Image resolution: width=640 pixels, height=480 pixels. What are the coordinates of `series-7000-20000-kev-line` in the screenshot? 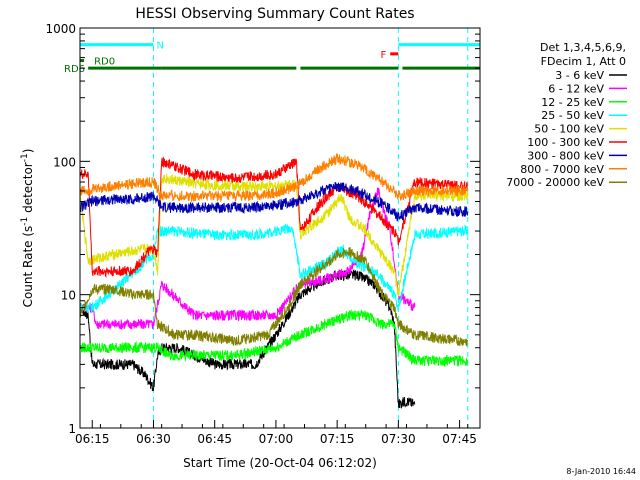 It's located at (274, 296).